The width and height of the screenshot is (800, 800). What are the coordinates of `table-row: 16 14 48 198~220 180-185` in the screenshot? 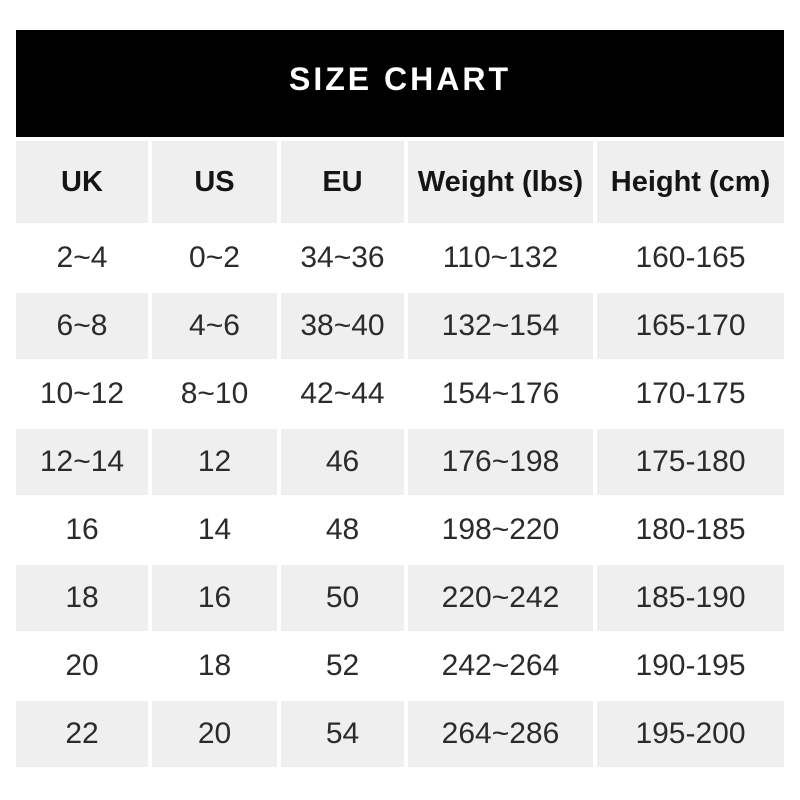 It's located at (400, 530).